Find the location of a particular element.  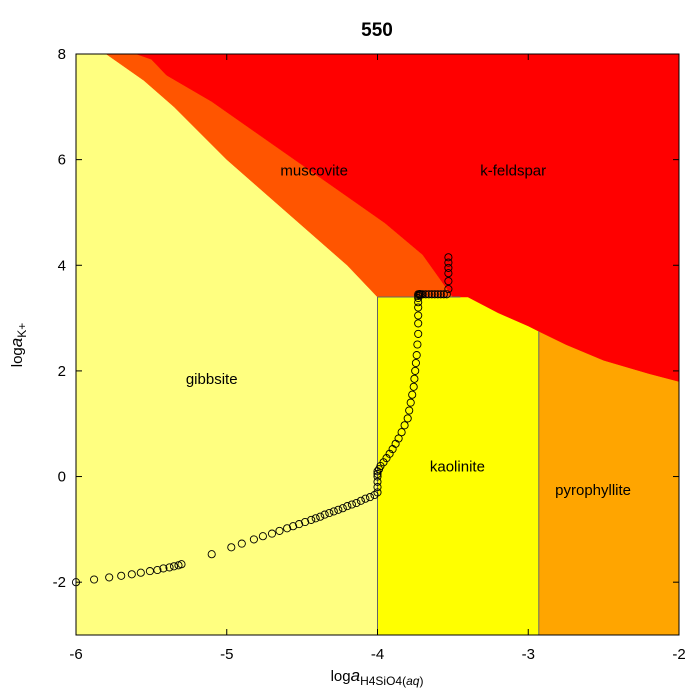

x-tick-label: -3 is located at coordinates (528, 654).